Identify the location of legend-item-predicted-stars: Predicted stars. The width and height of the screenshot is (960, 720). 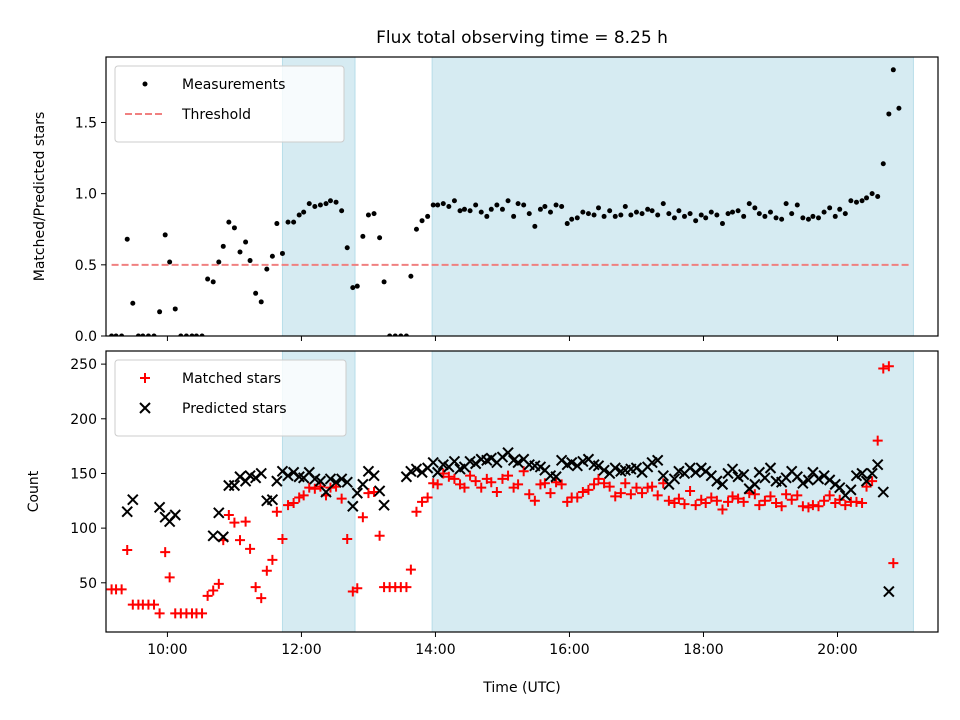
(213, 409).